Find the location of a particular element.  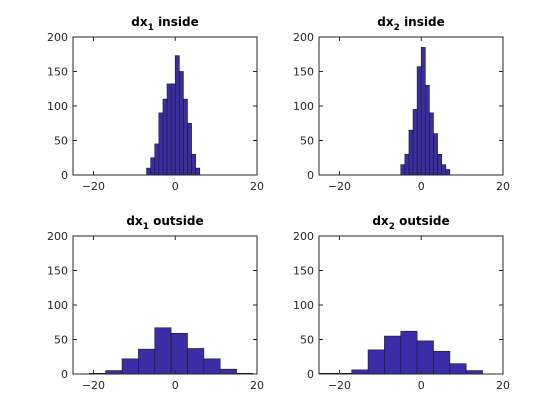

panel-title: dx1 inside is located at coordinates (164, 24).